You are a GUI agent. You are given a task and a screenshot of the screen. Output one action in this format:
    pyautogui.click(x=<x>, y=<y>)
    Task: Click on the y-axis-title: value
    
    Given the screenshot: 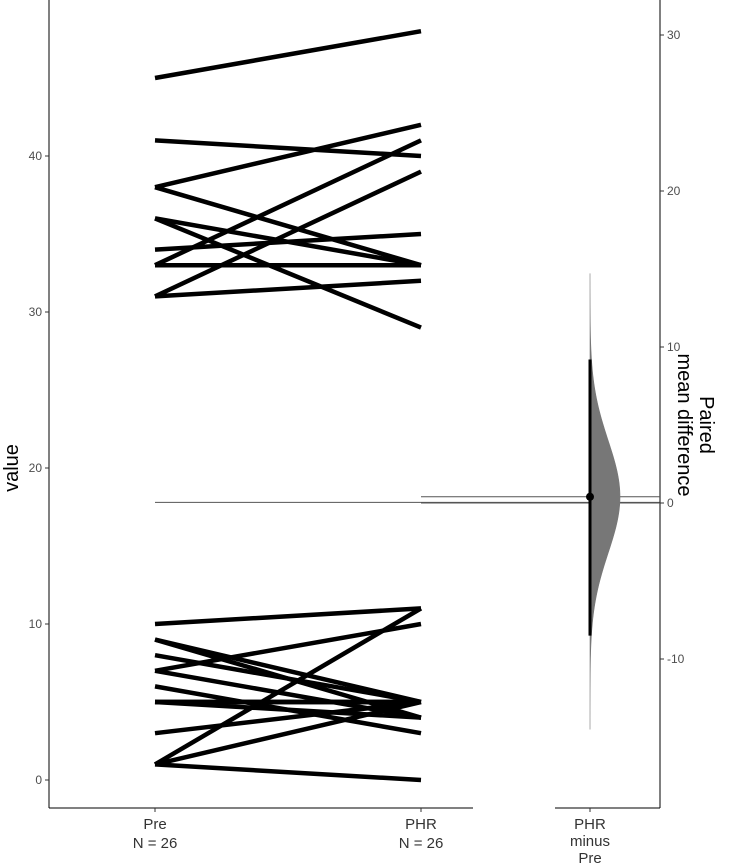 What is the action you would take?
    pyautogui.click(x=12, y=468)
    